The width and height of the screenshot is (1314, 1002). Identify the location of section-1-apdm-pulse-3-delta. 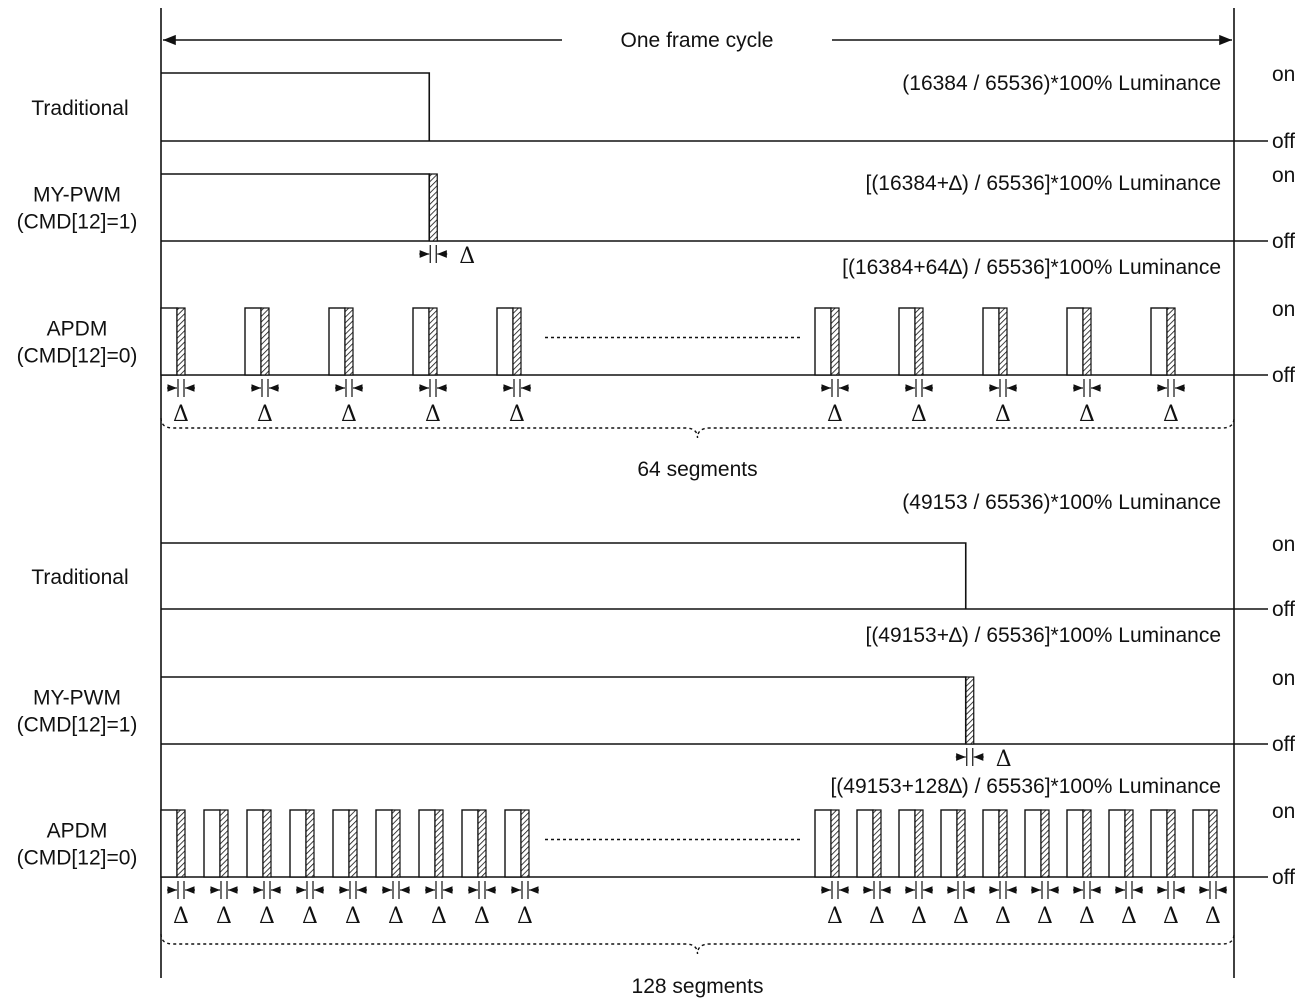
(349, 341).